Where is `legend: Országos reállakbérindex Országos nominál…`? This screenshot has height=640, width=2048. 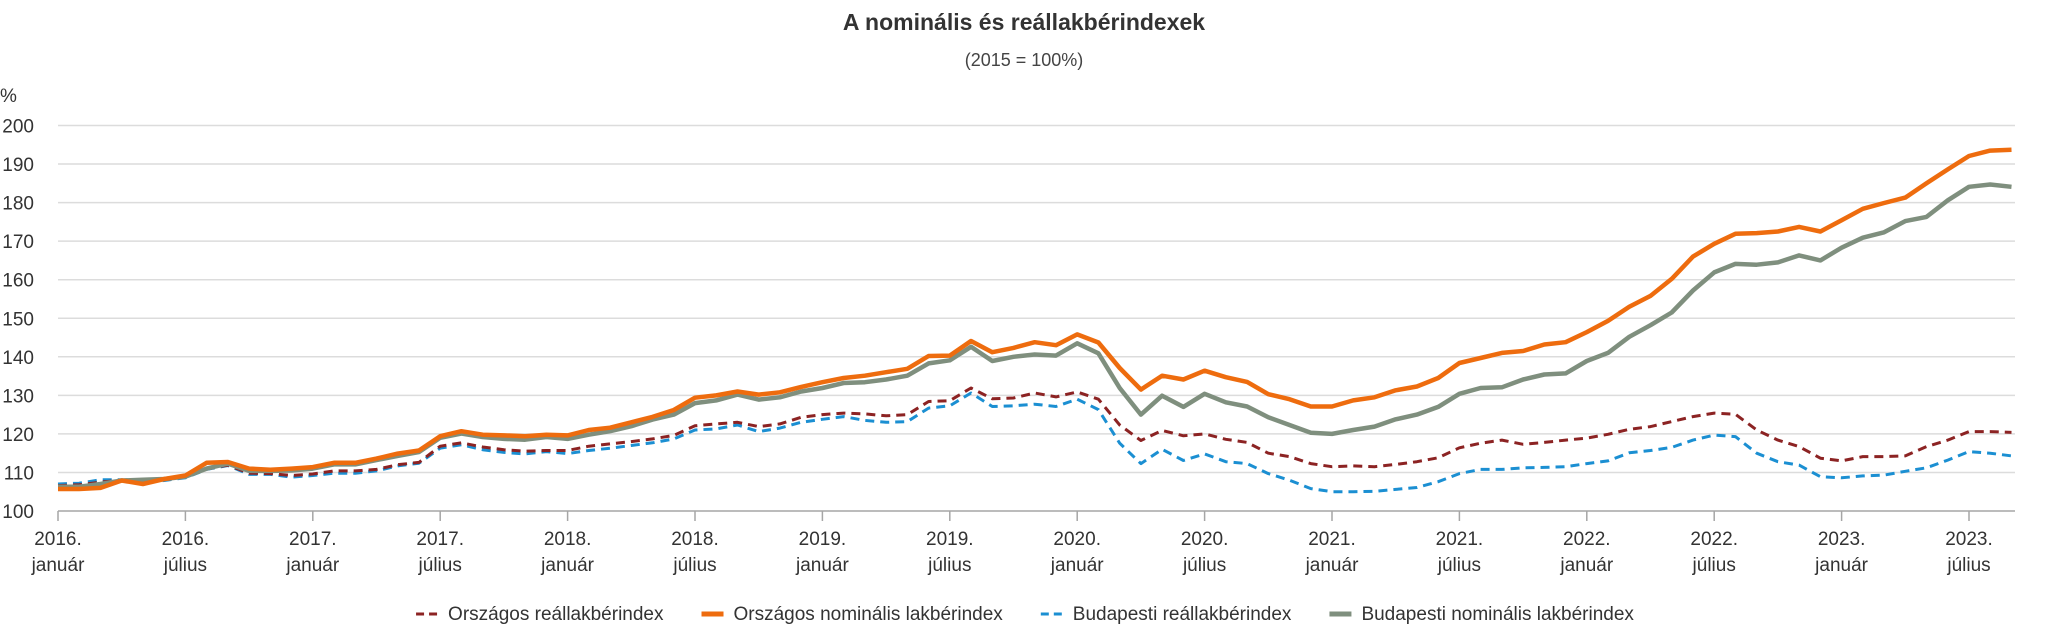 legend: Országos reállakbérindex Országos nominál… is located at coordinates (1025, 614).